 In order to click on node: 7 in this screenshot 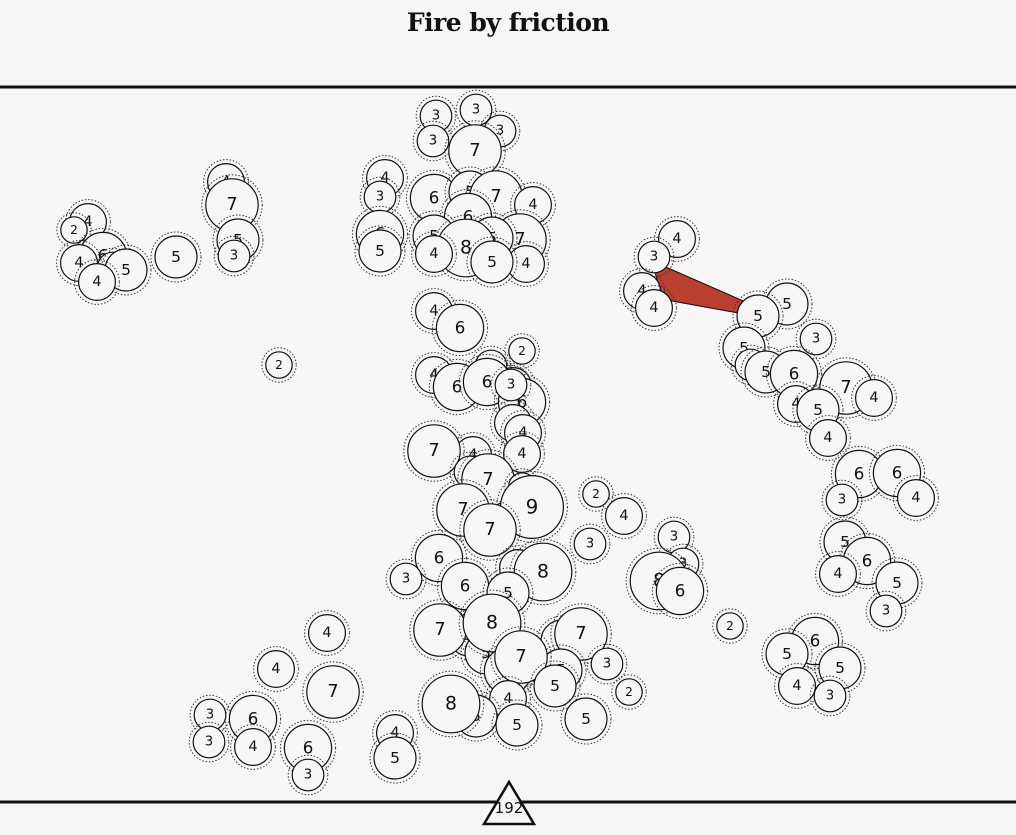, I will do `click(434, 451)`.